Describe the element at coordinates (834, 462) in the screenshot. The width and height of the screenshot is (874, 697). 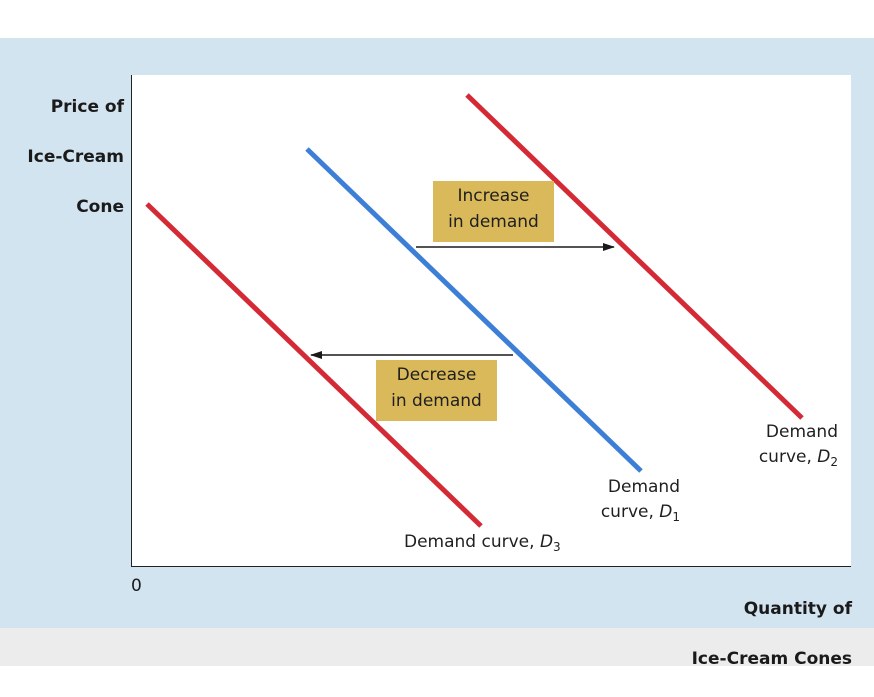
I see `d2-label-subscript: 2` at that location.